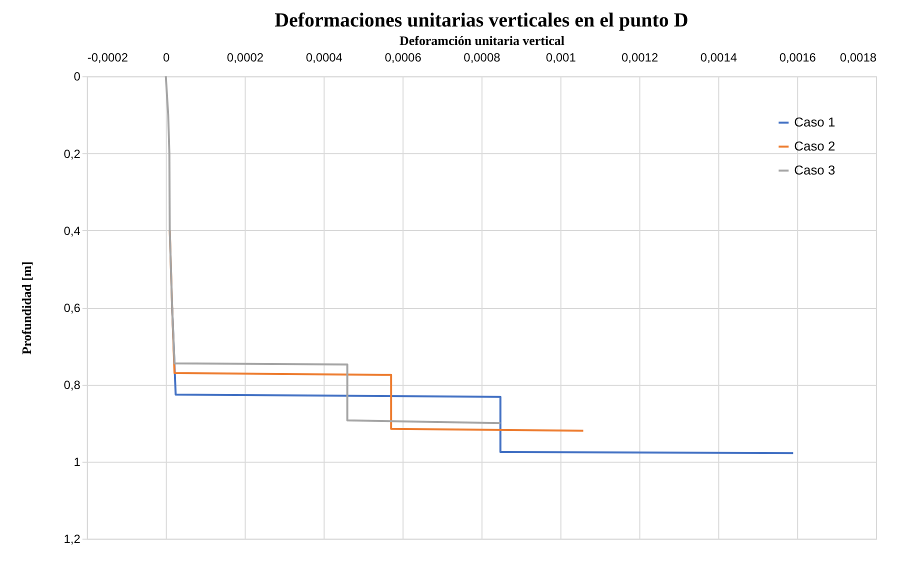  What do you see at coordinates (166, 57) in the screenshot?
I see `x-tick-label: 0` at bounding box center [166, 57].